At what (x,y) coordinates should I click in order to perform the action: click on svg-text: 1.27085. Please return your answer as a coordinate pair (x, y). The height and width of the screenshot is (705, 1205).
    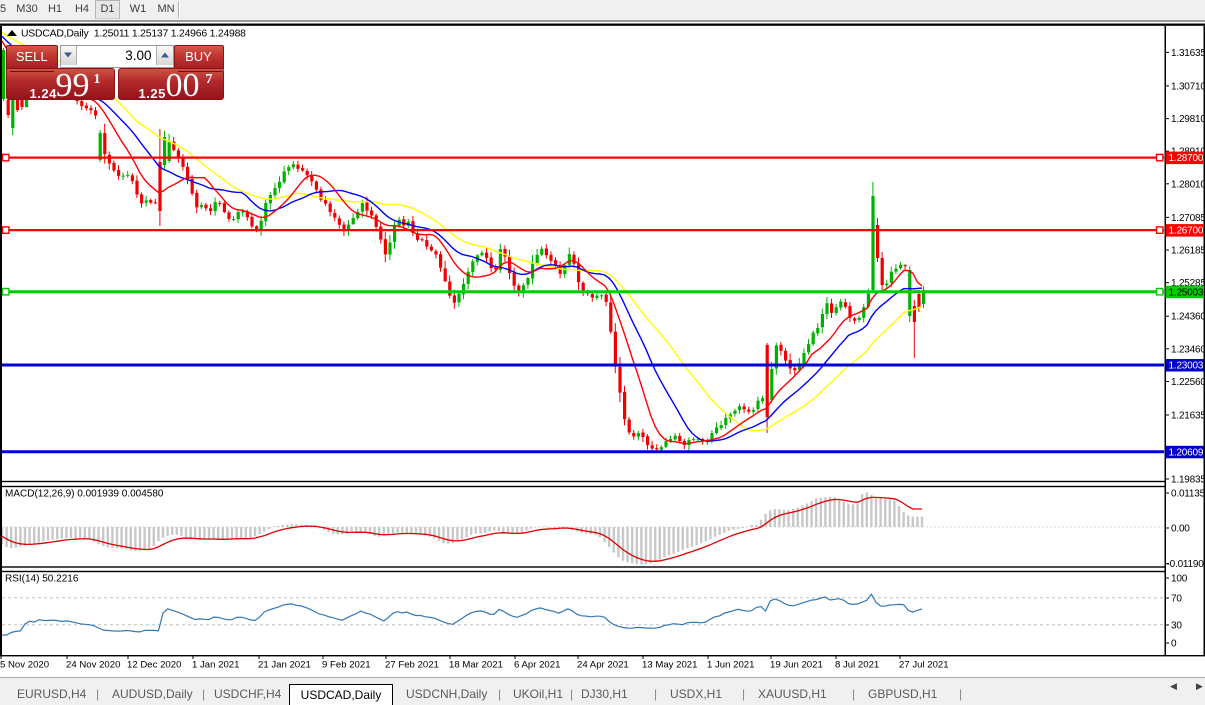
    Looking at the image, I should click on (1188, 218).